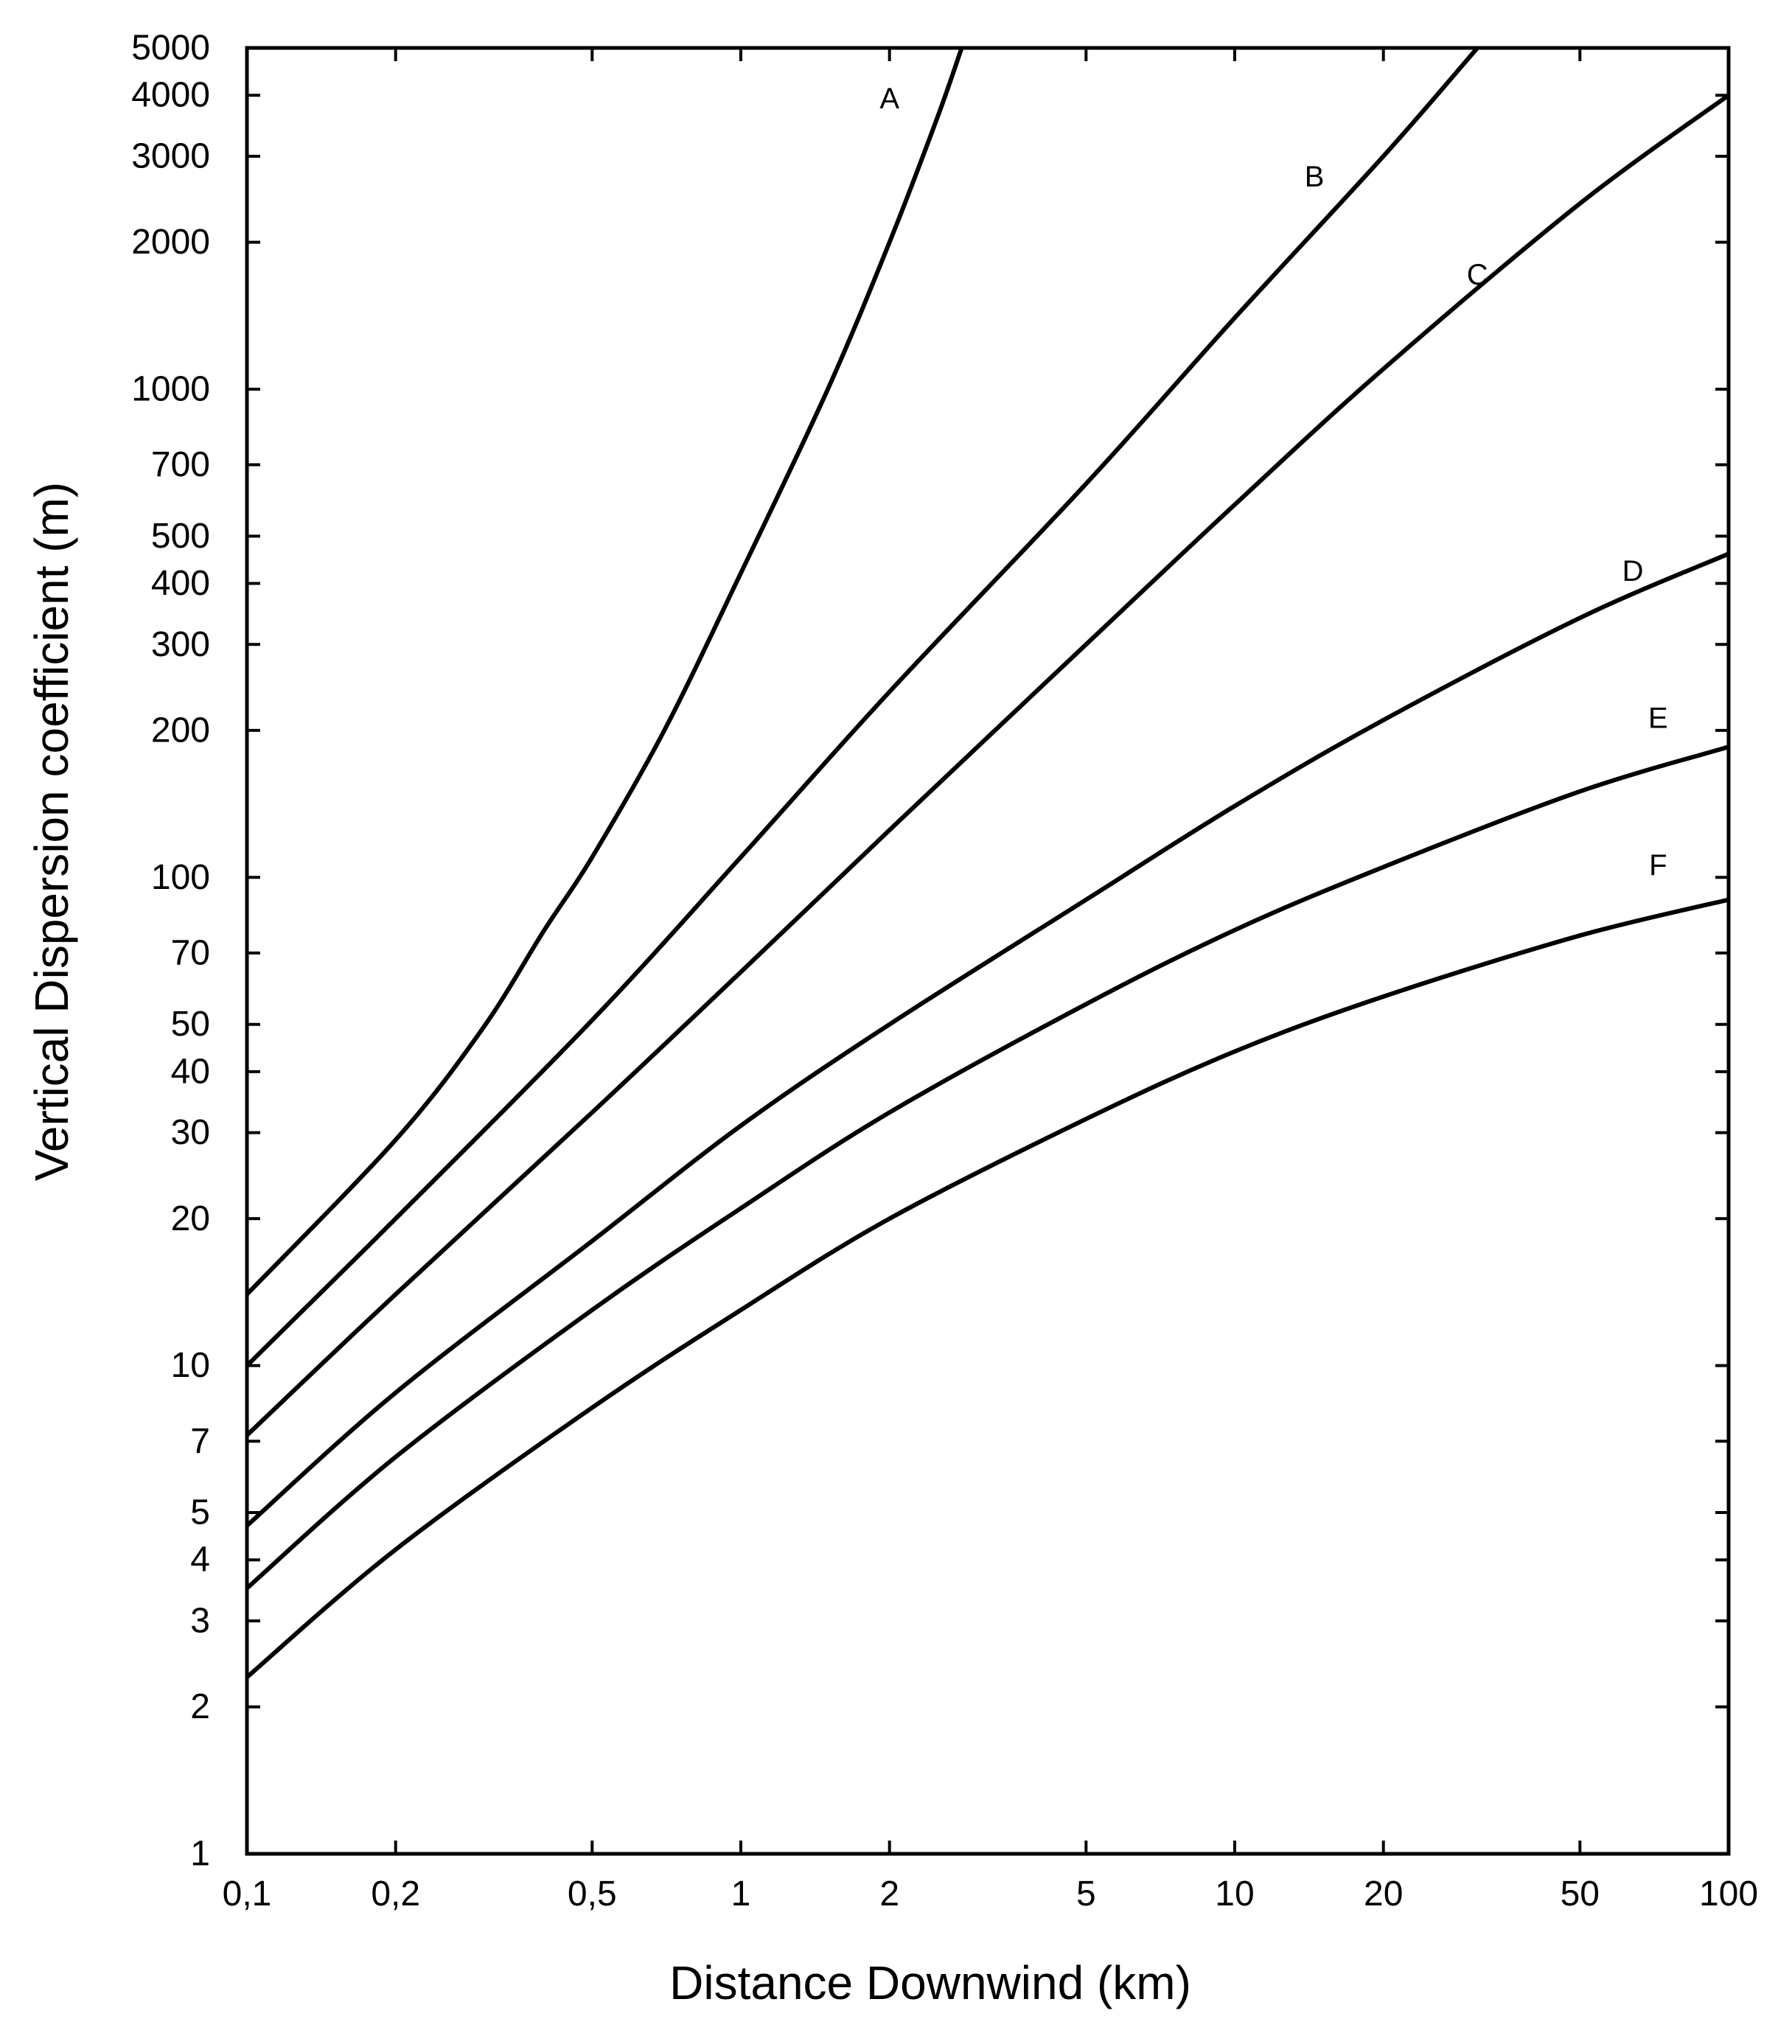 This screenshot has width=1792, height=2044. What do you see at coordinates (1658, 718) in the screenshot?
I see `curve-label-e: E` at bounding box center [1658, 718].